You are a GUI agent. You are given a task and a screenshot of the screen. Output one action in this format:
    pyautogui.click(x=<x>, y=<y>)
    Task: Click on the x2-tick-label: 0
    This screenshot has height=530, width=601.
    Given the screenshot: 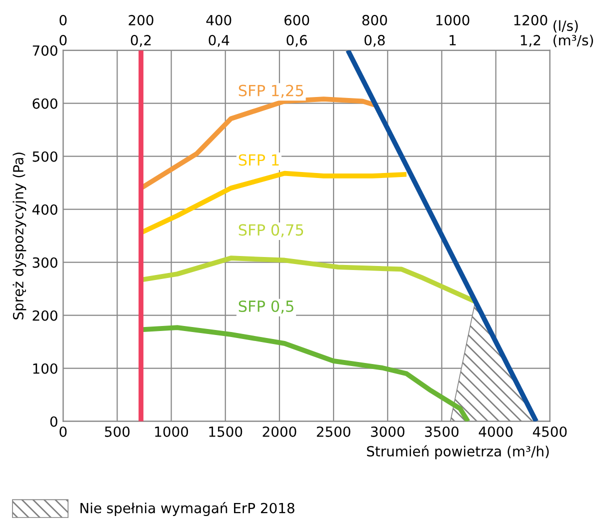 What is the action you would take?
    pyautogui.click(x=63, y=20)
    